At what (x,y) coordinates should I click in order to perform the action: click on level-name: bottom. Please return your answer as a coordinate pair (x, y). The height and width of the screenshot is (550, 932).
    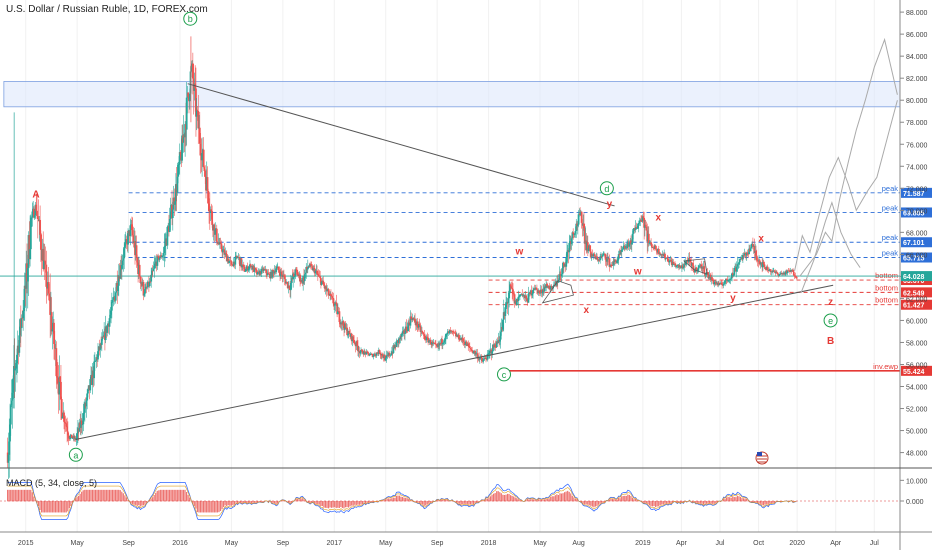
    Looking at the image, I should click on (886, 287).